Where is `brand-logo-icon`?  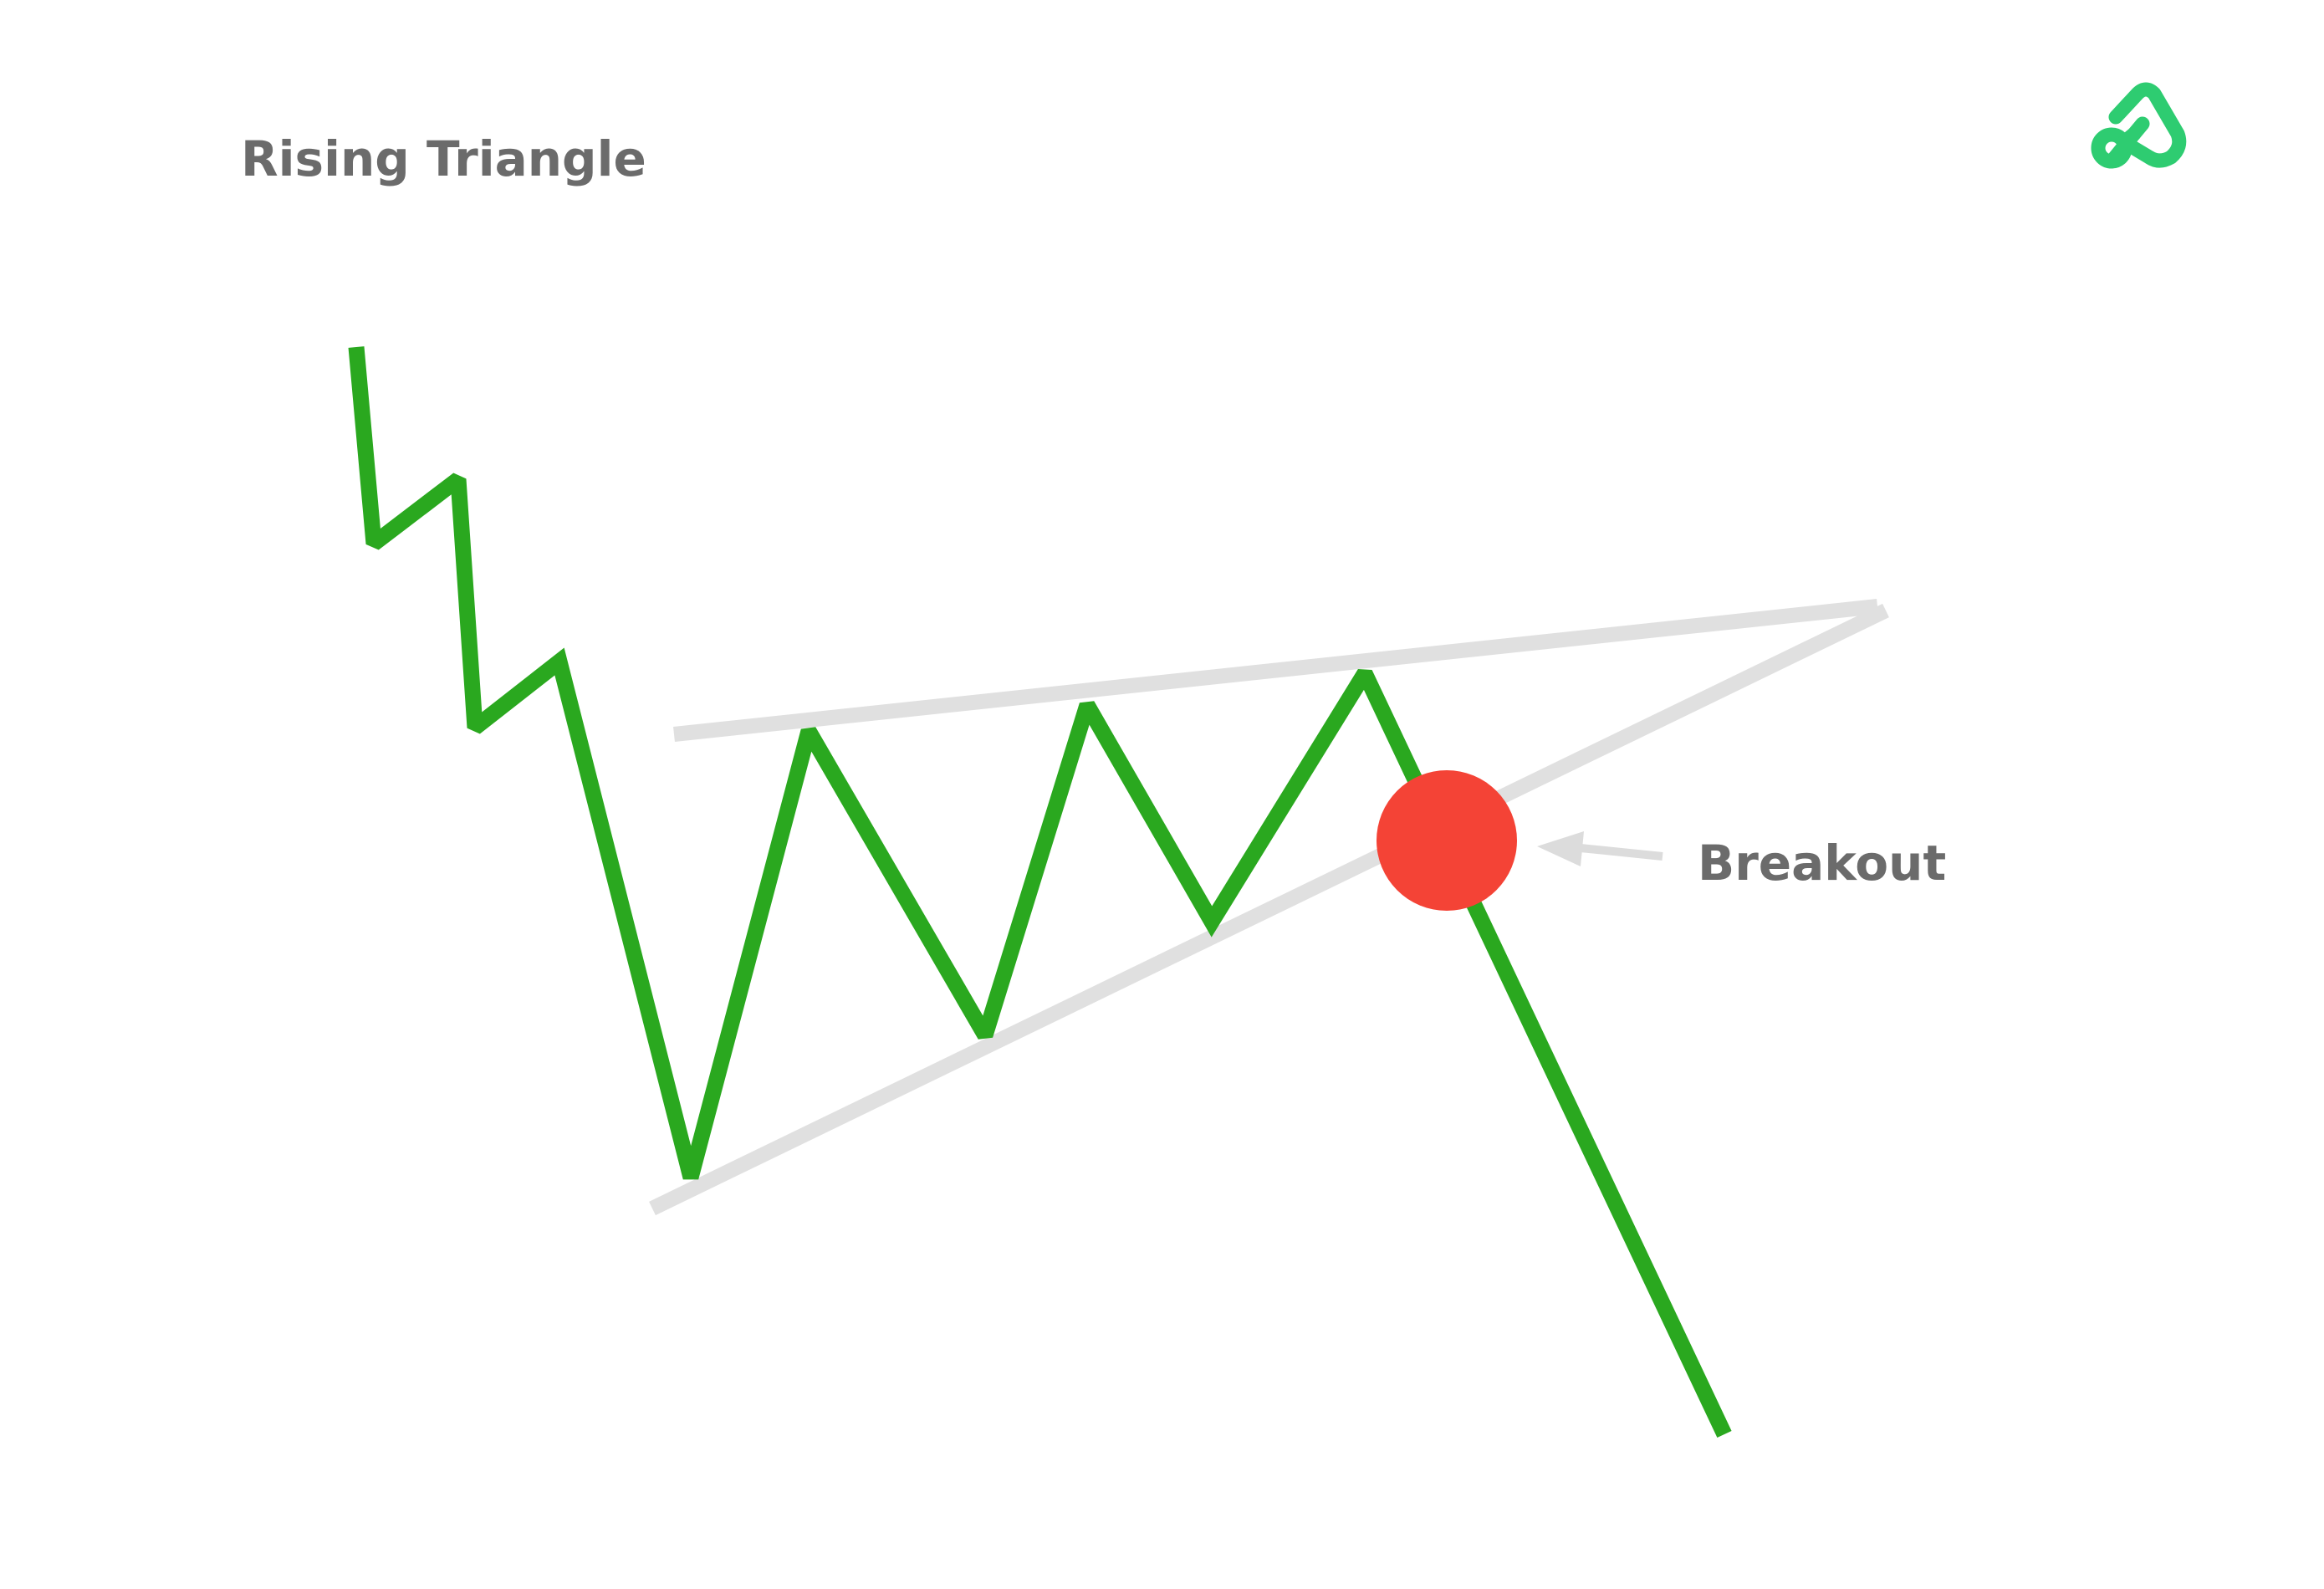
brand-logo-icon is located at coordinates (2139, 125).